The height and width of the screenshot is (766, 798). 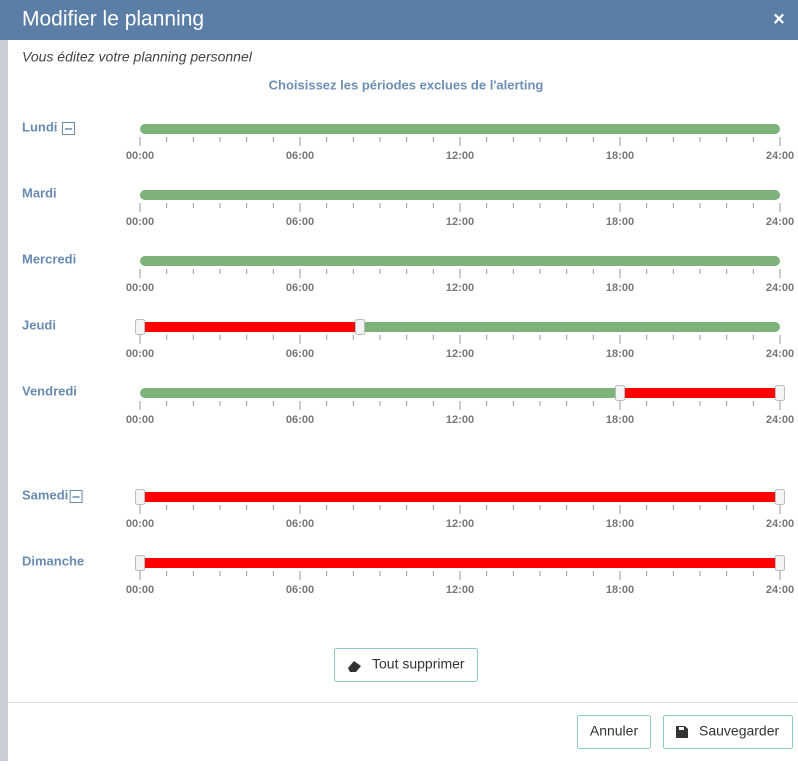 What do you see at coordinates (681, 728) in the screenshot?
I see `save-icon-detail` at bounding box center [681, 728].